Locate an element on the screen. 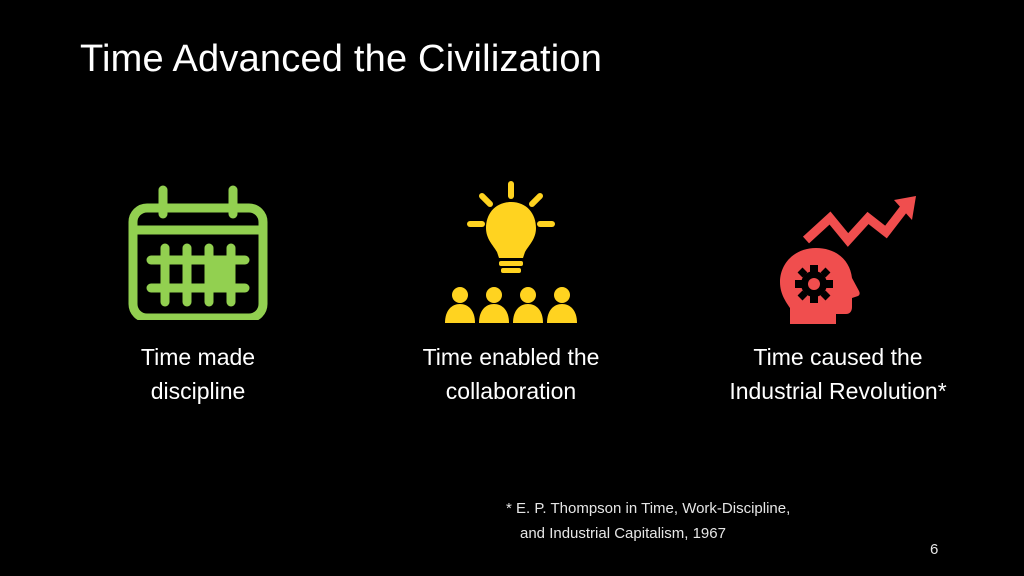 The width and height of the screenshot is (1024, 576). column-collaboration: Time enabled the collaboration is located at coordinates (511, 293).